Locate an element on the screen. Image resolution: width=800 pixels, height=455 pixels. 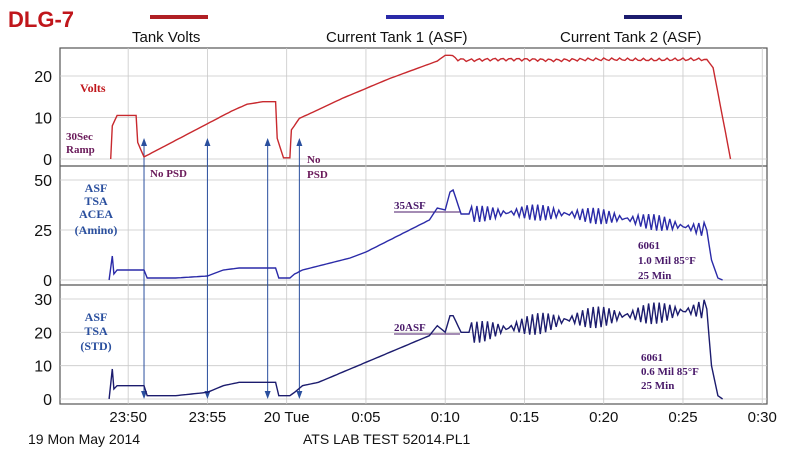
x-tick-label: 23:55 is located at coordinates (208, 417).